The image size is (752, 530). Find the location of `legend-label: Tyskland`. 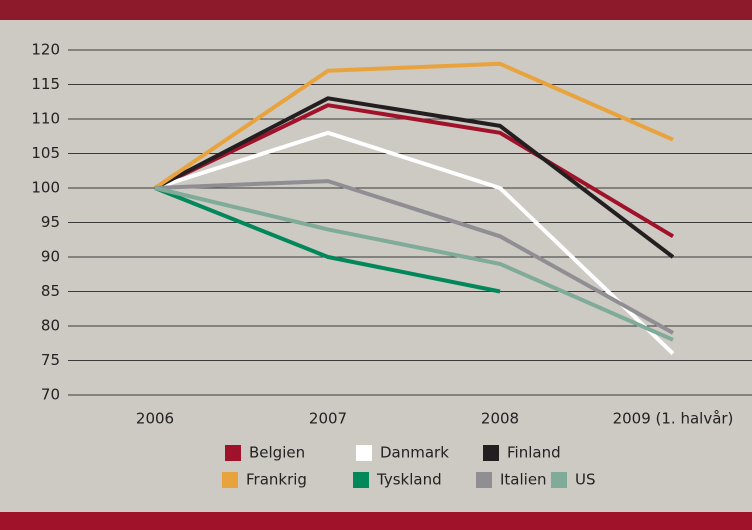

legend-label: Tyskland is located at coordinates (409, 480).